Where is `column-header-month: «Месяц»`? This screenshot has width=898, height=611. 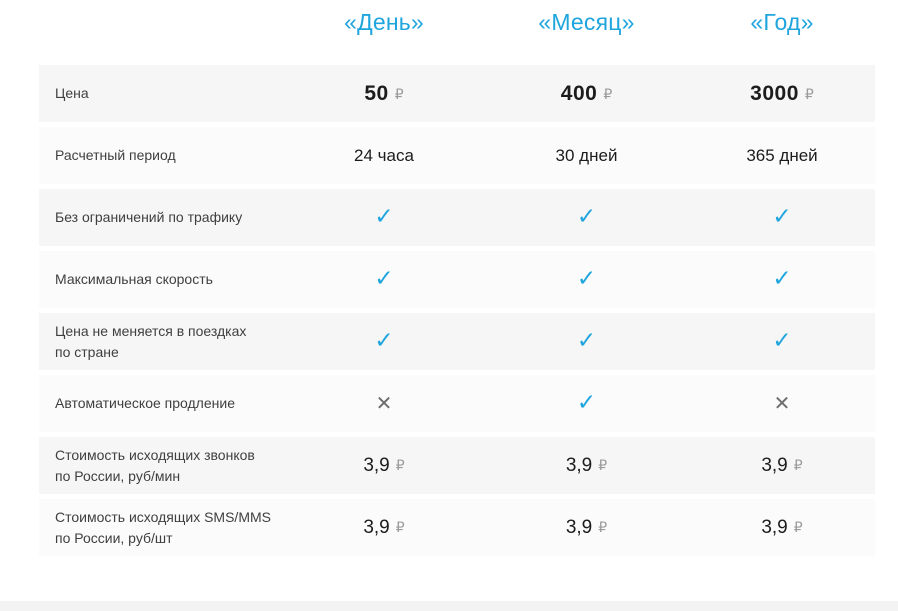
column-header-month: «Месяц» is located at coordinates (586, 21).